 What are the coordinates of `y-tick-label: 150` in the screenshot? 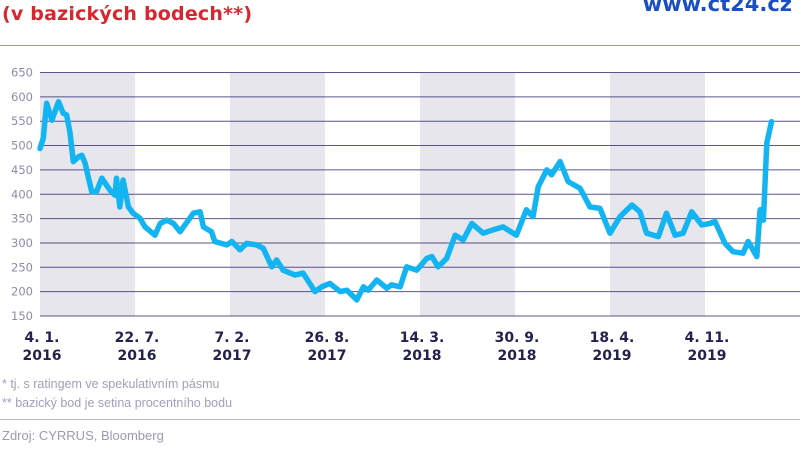 It's located at (22, 316).